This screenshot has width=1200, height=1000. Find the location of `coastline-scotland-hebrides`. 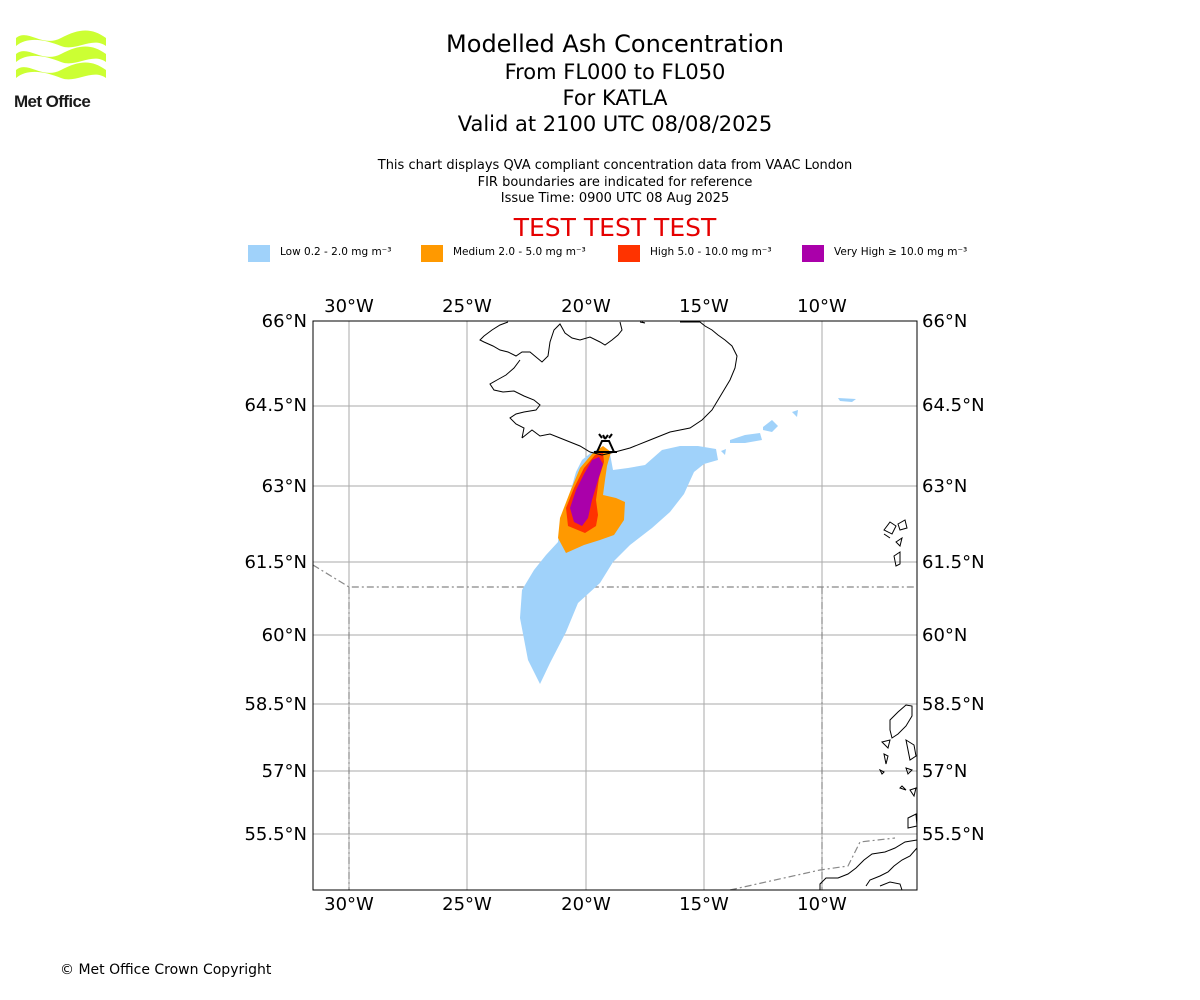

coastline-scotland-hebrides is located at coordinates (897, 766).